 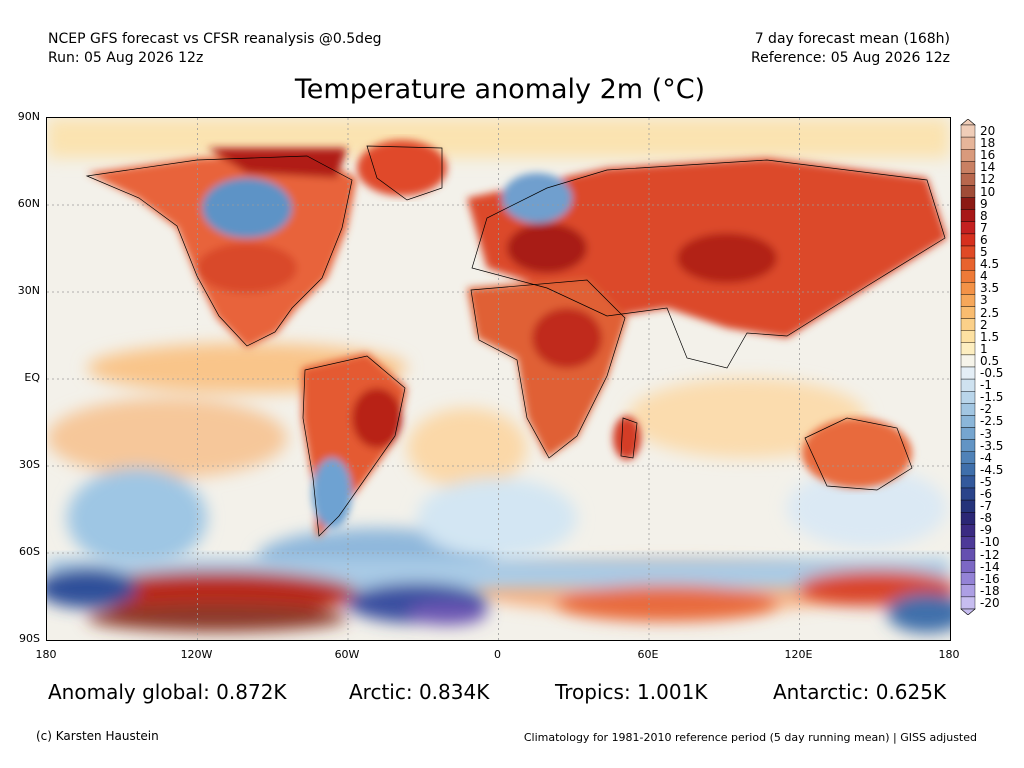 I want to click on colorbar-label: 6, so click(x=984, y=239).